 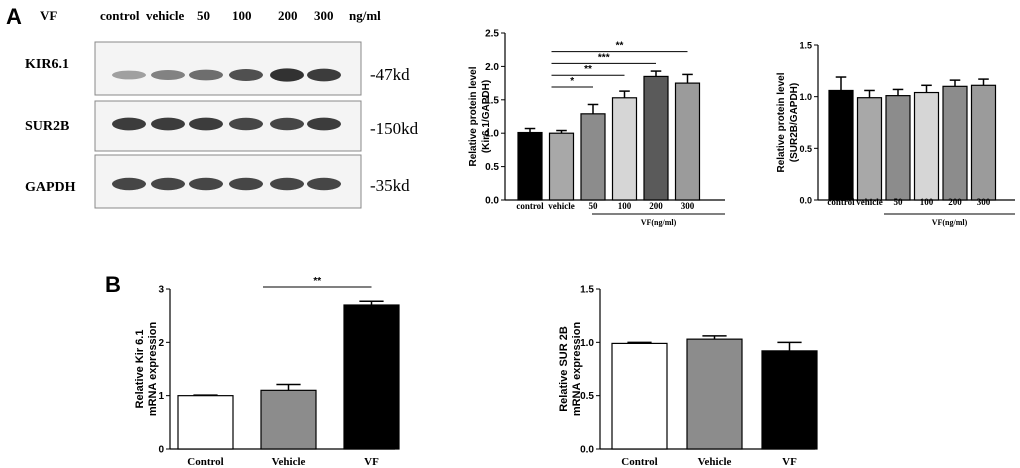 I want to click on y-axis-label-line: Relative SUR 2B, so click(x=564, y=369).